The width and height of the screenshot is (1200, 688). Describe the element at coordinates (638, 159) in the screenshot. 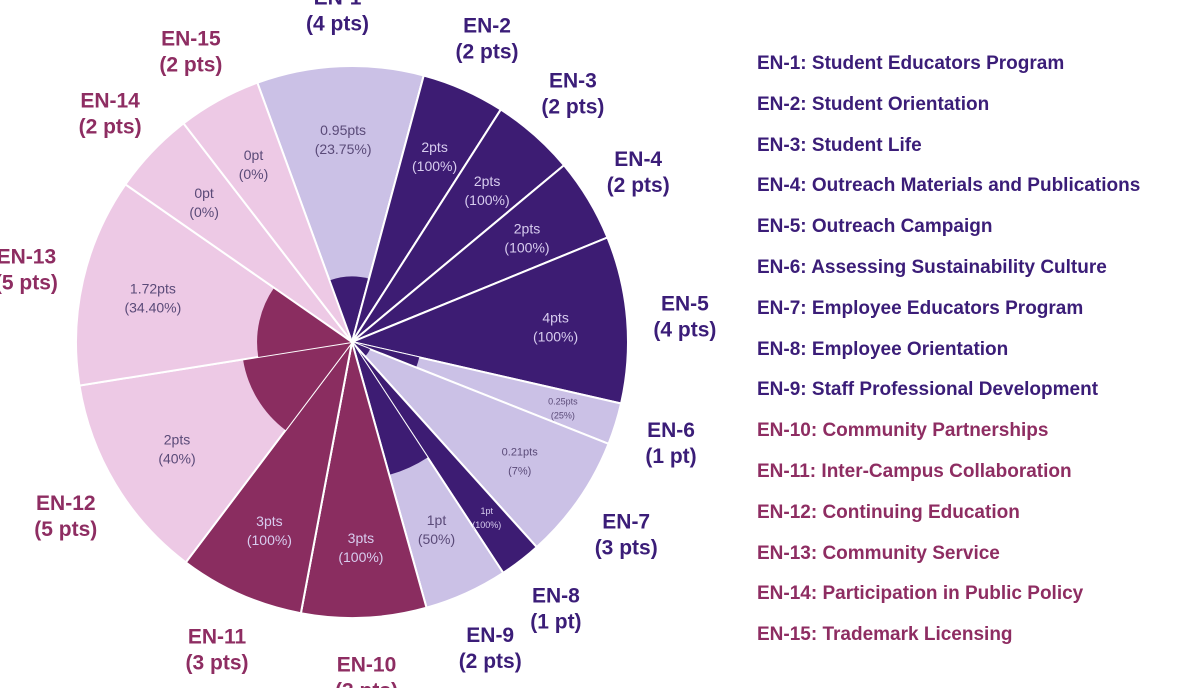

I see `category-label-en-4: EN-4` at that location.